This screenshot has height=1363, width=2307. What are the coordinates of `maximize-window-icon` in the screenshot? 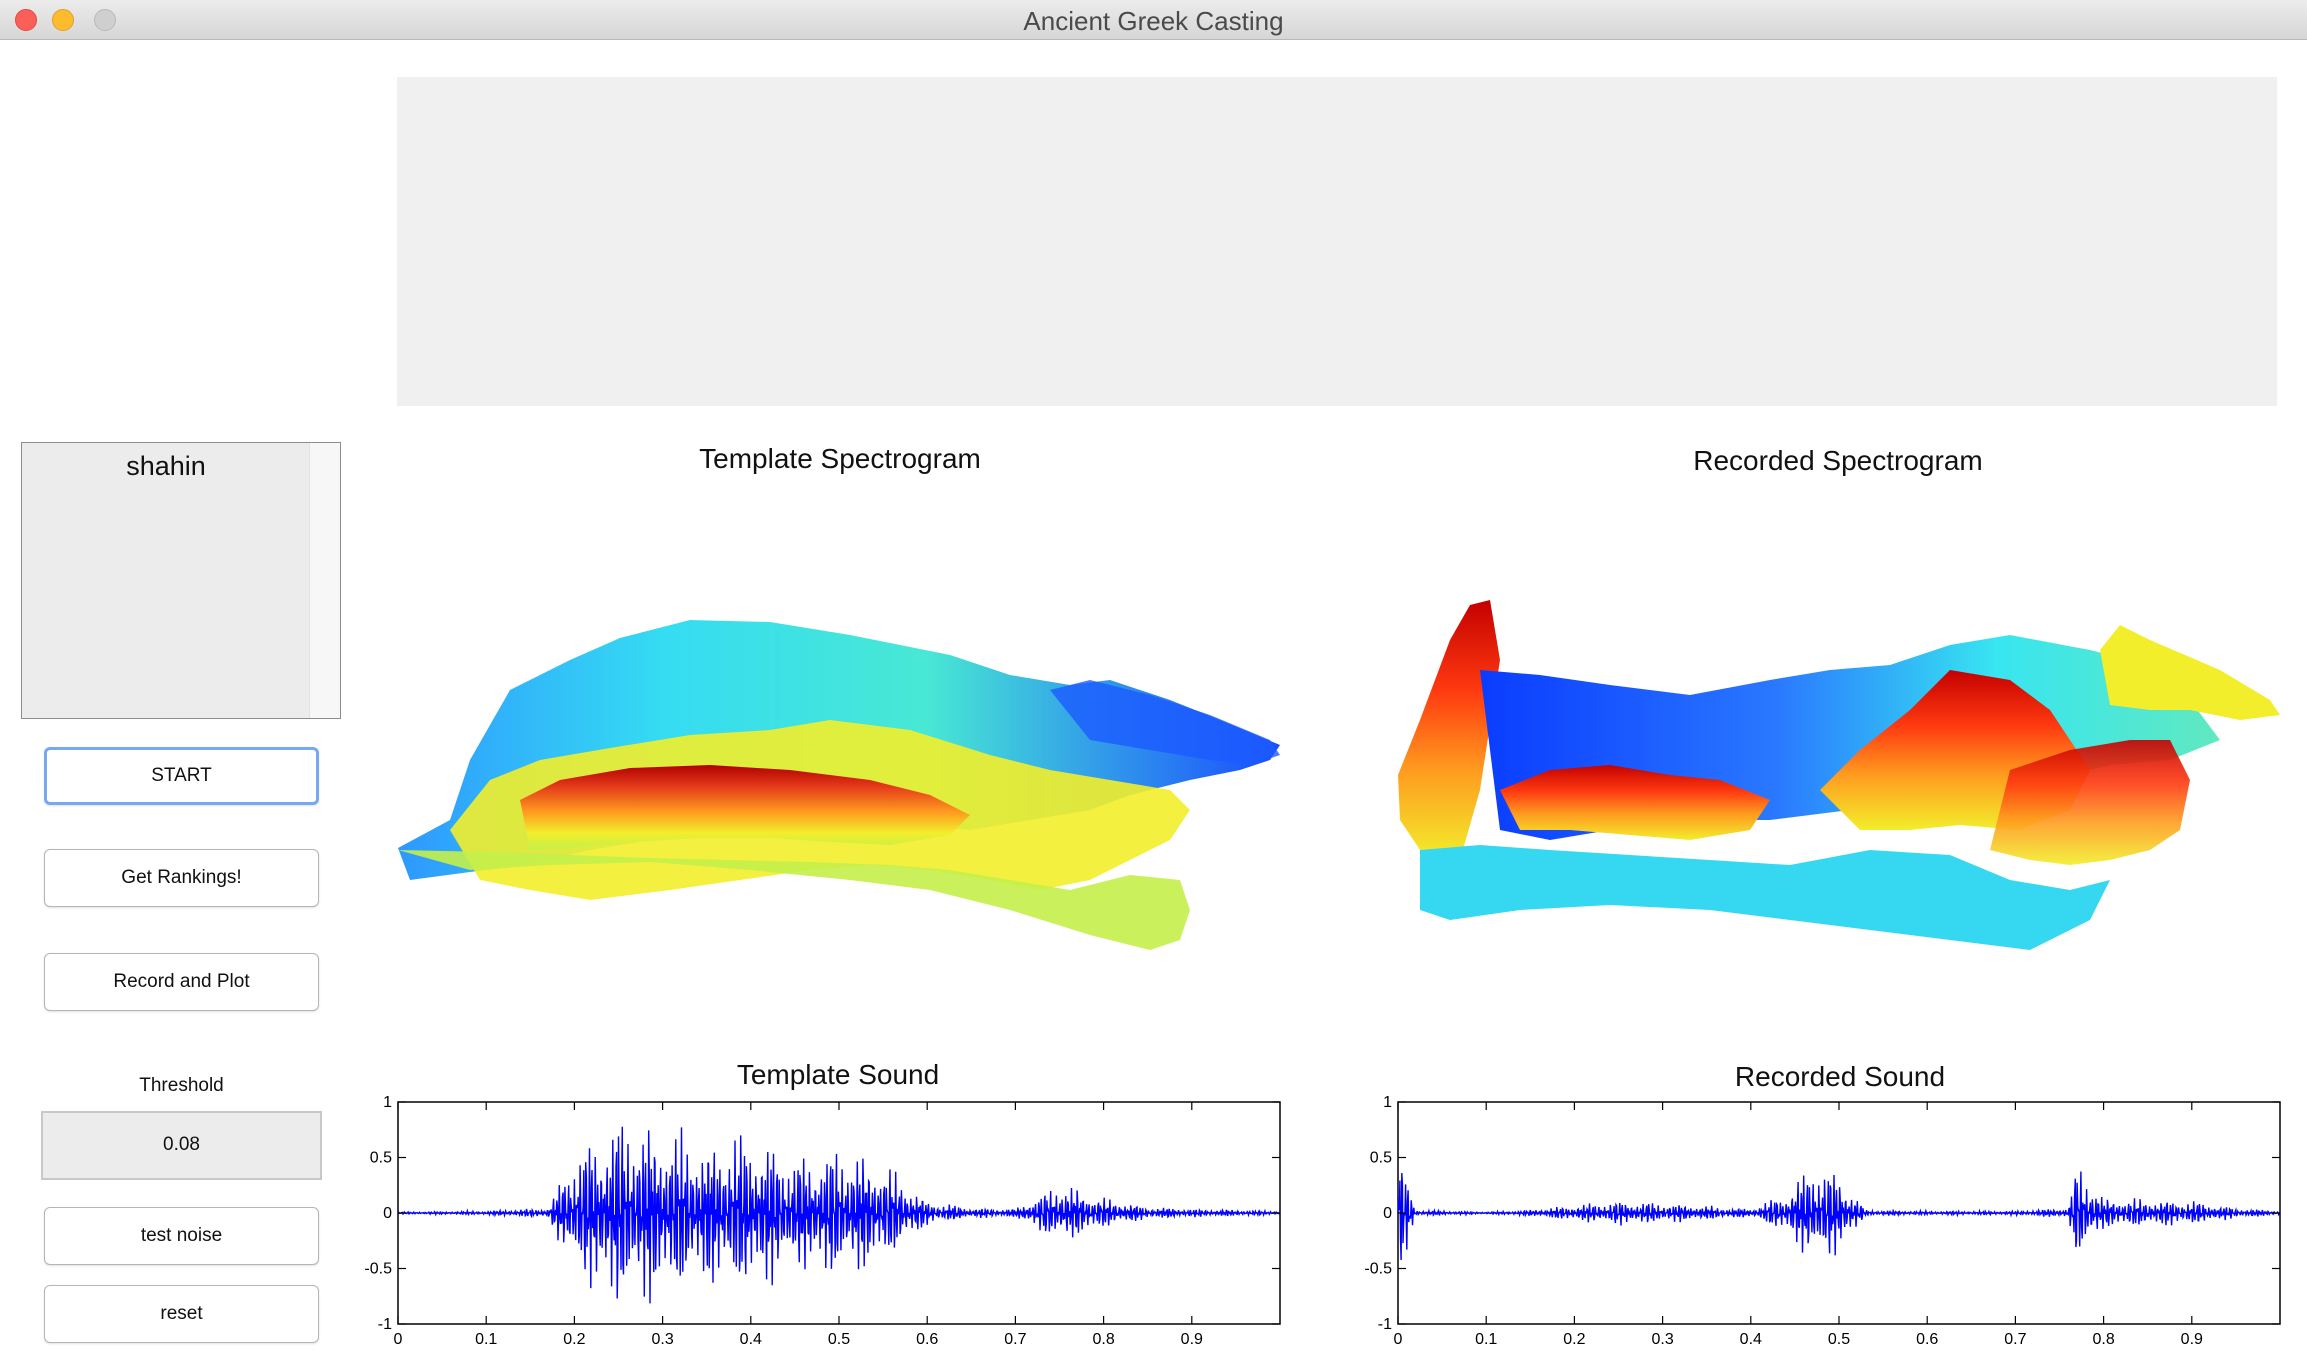 It's located at (105, 20).